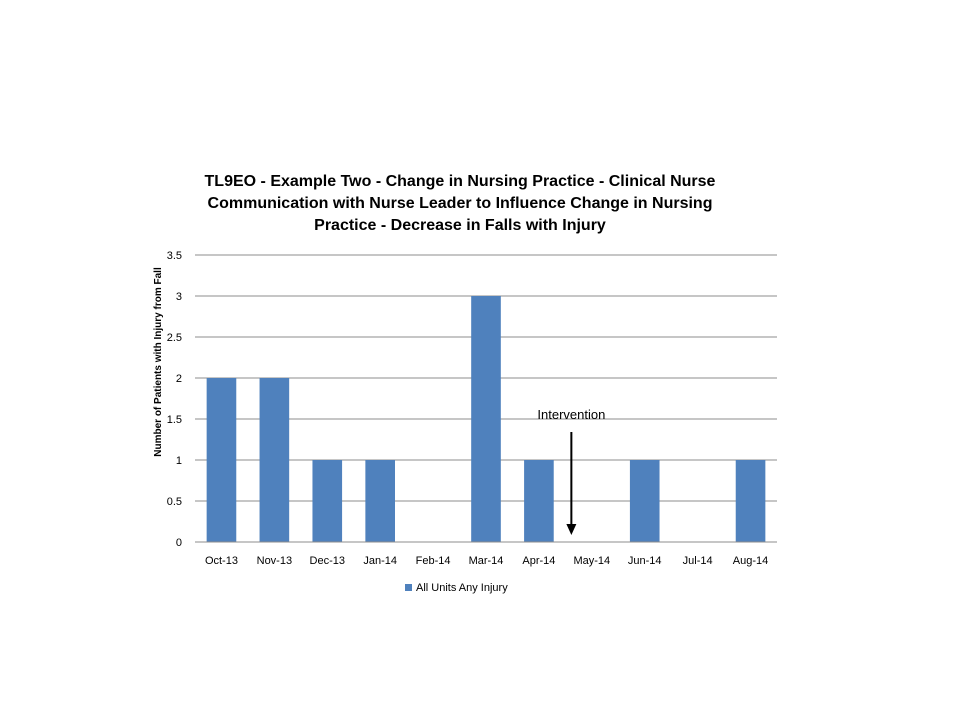 Image resolution: width=960 pixels, height=720 pixels. What do you see at coordinates (462, 588) in the screenshot?
I see `legend-label: All Units Any Injury` at bounding box center [462, 588].